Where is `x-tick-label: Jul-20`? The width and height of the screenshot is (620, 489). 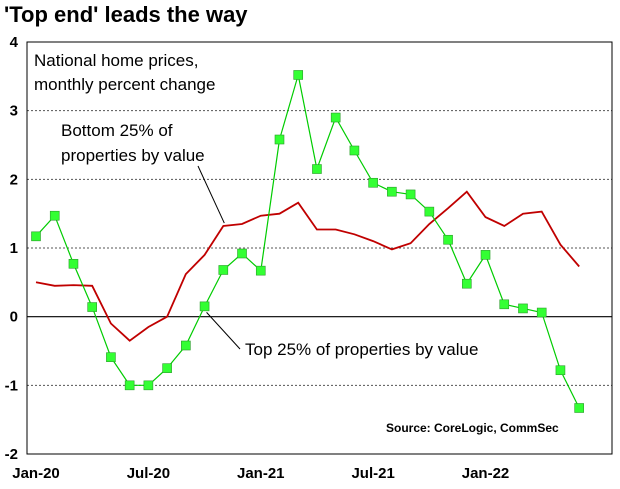
x-tick-label: Jul-20 is located at coordinates (148, 473).